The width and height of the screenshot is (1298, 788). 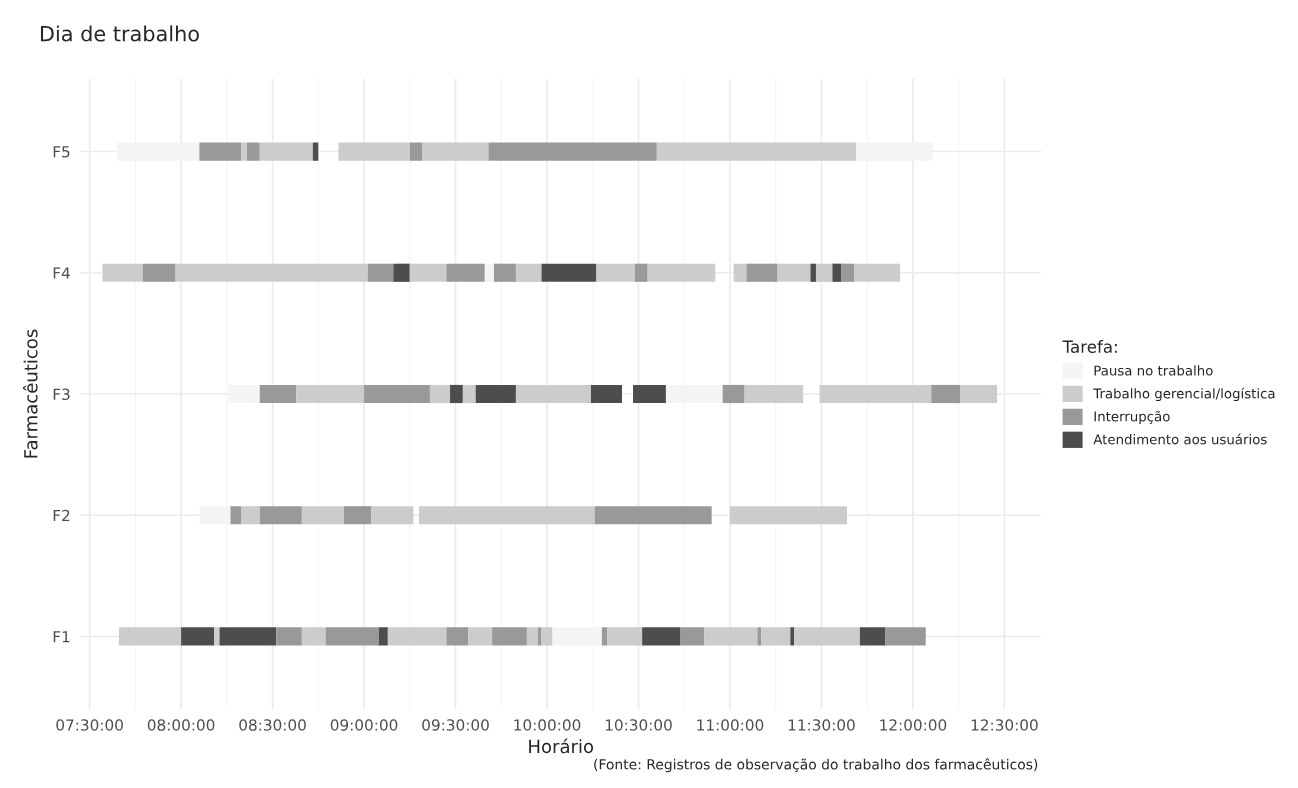 I want to click on y-axis-title: Farmacêuticos, so click(x=30, y=393).